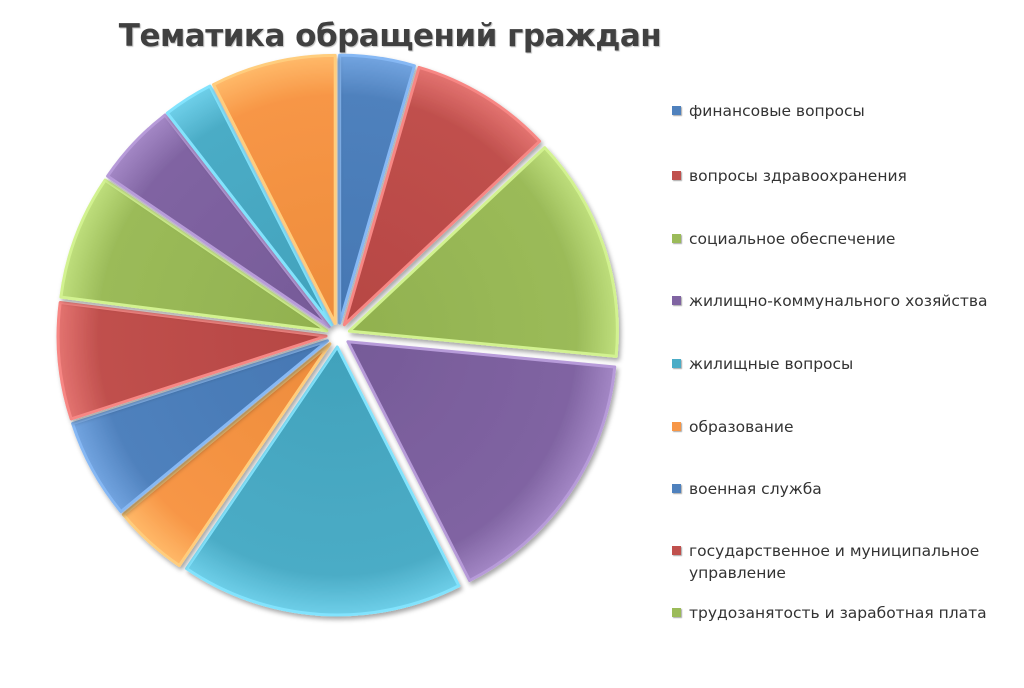  I want to click on chart-title: Тематика обращений граждан, so click(390, 36).